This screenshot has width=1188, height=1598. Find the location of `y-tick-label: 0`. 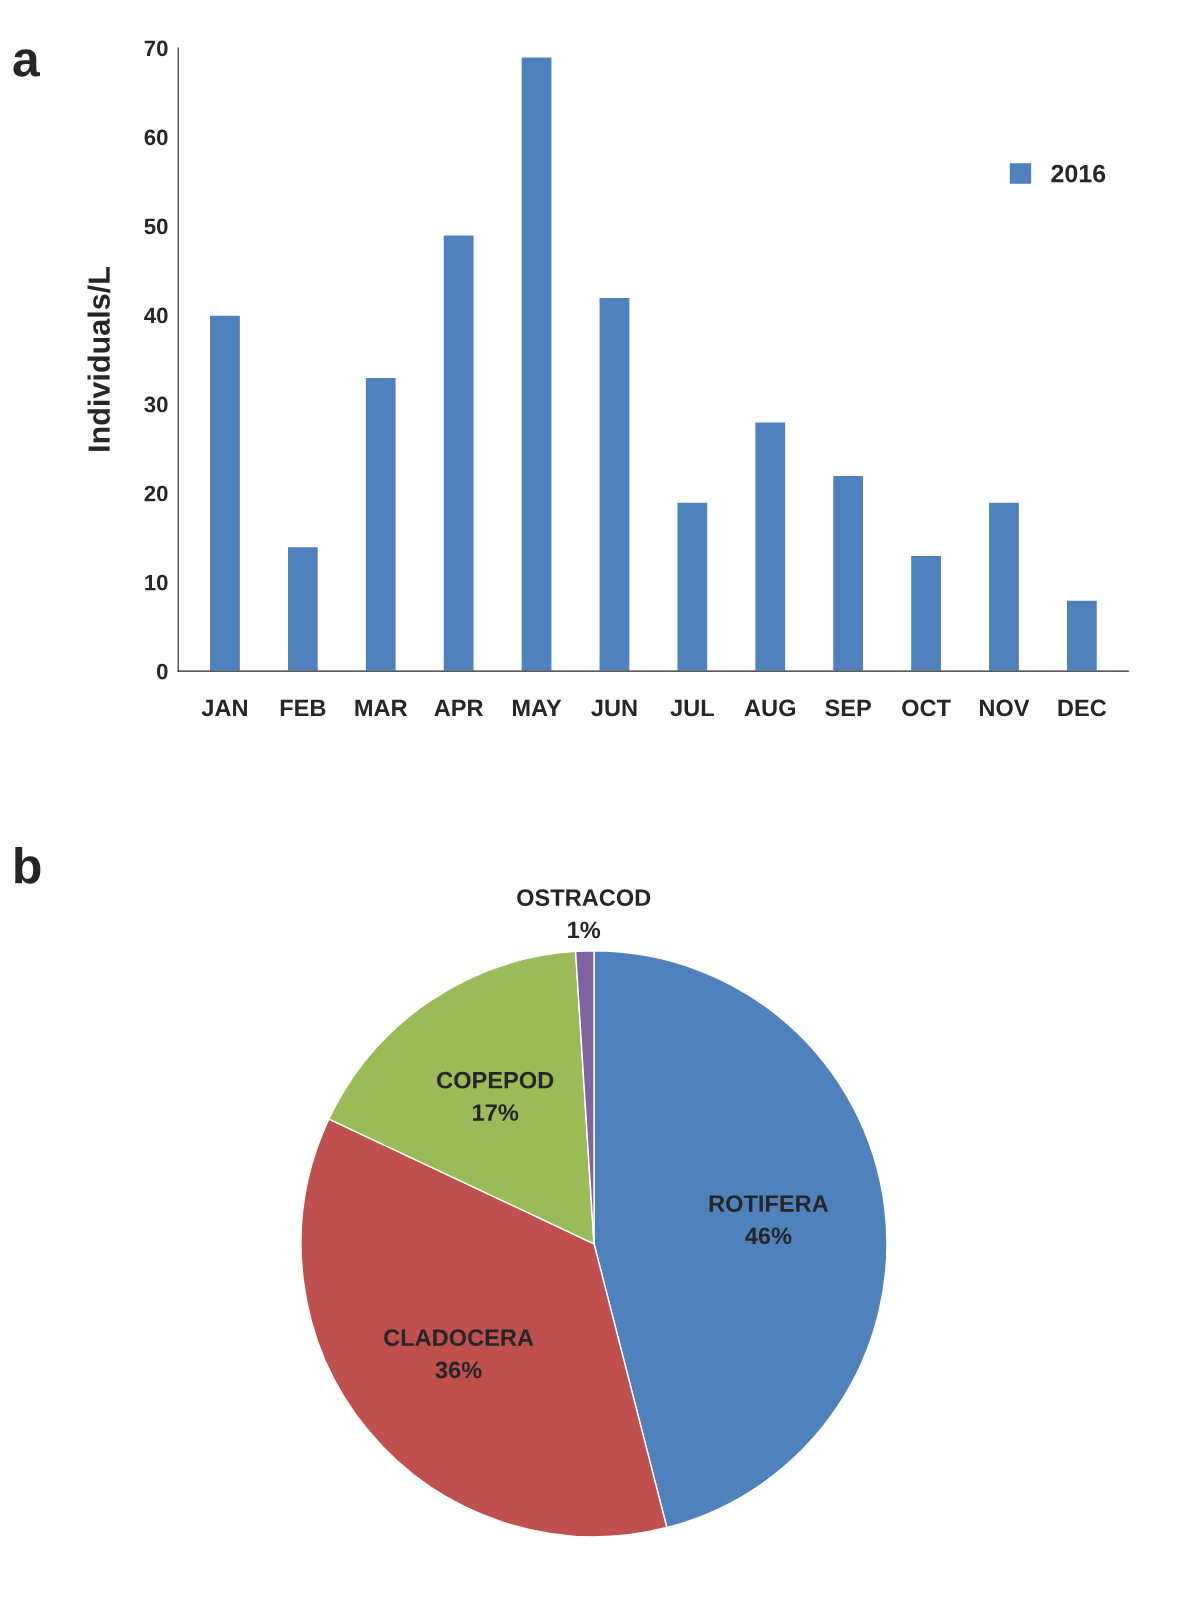

y-tick-label: 0 is located at coordinates (162, 671).